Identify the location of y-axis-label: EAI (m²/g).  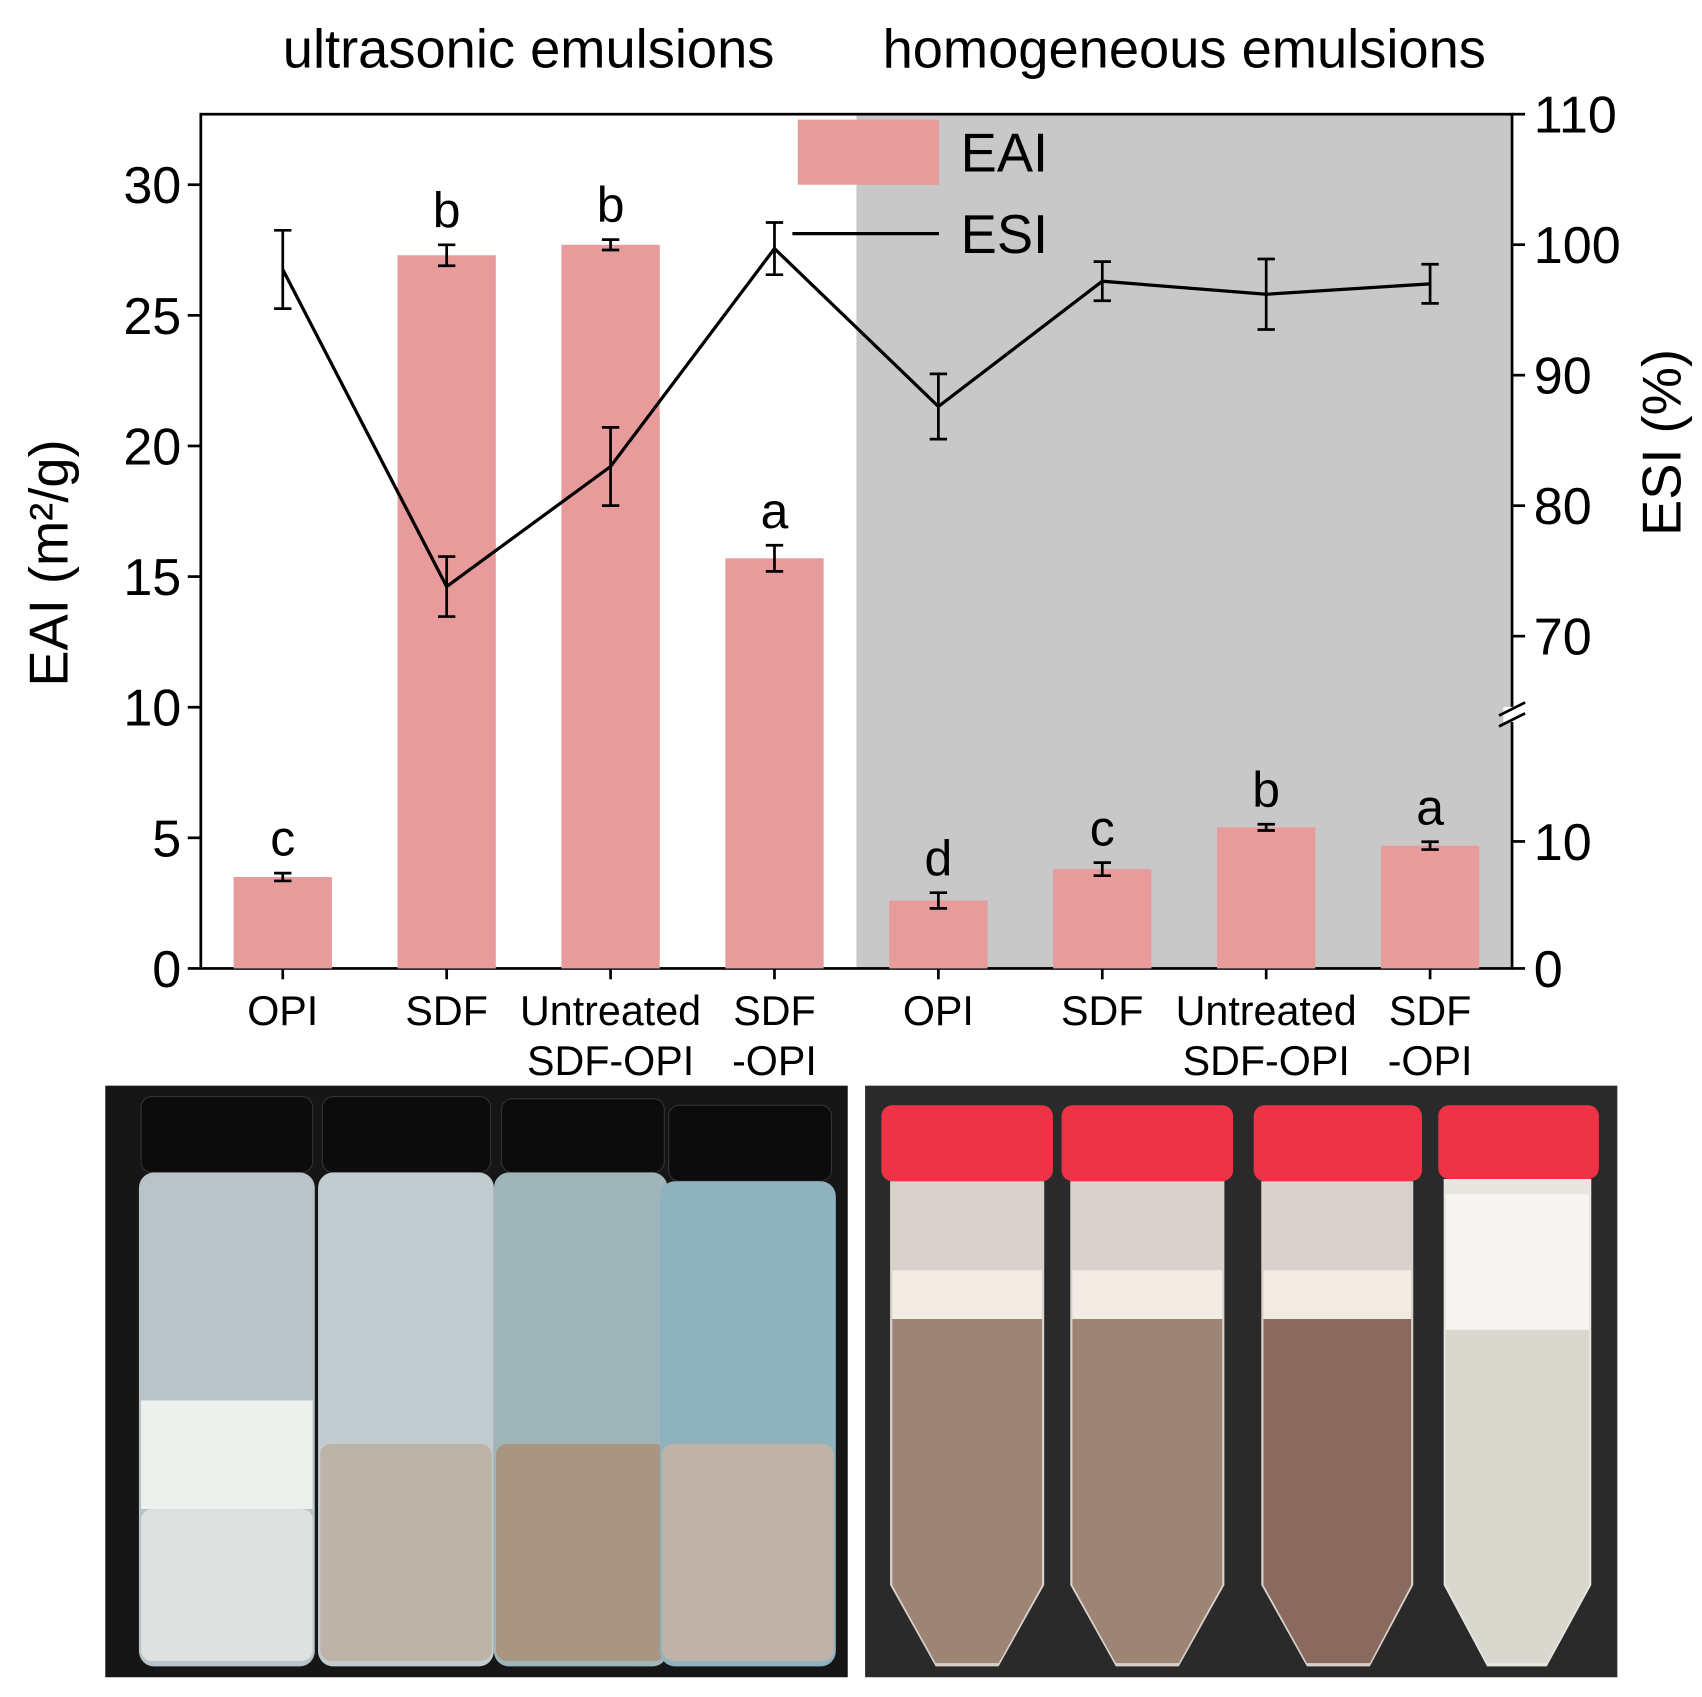
(48, 562).